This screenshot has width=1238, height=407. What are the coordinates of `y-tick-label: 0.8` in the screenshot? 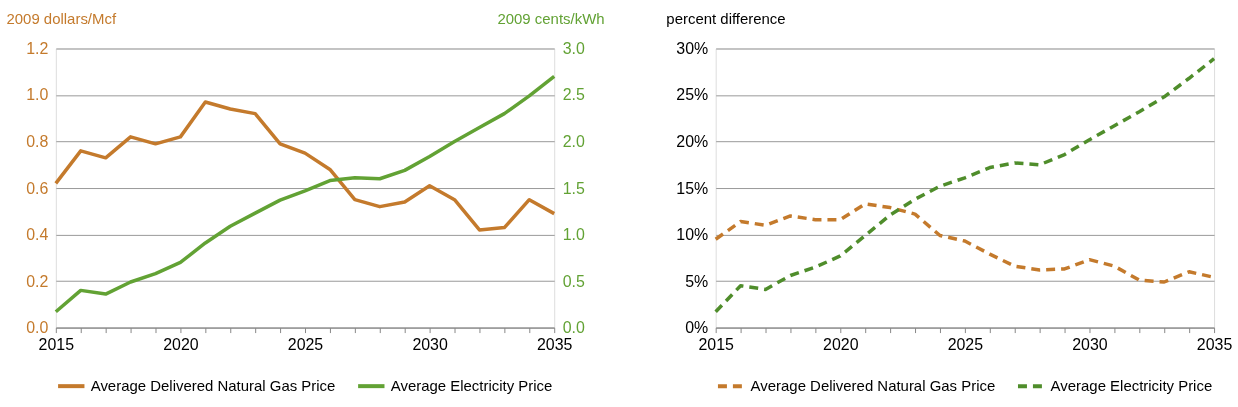 It's located at (37, 142).